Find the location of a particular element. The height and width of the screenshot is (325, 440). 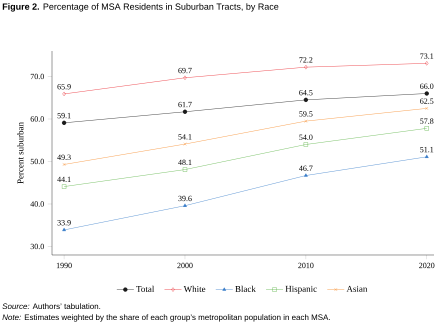

y-axis-title: Percent suburban is located at coordinates (20, 153).